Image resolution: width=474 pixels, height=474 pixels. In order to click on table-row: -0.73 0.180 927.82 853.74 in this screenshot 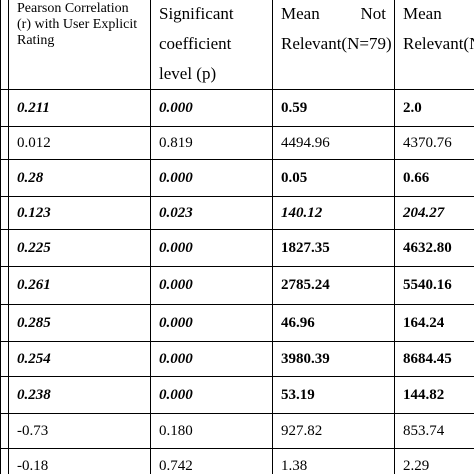, I will do `click(237, 431)`.